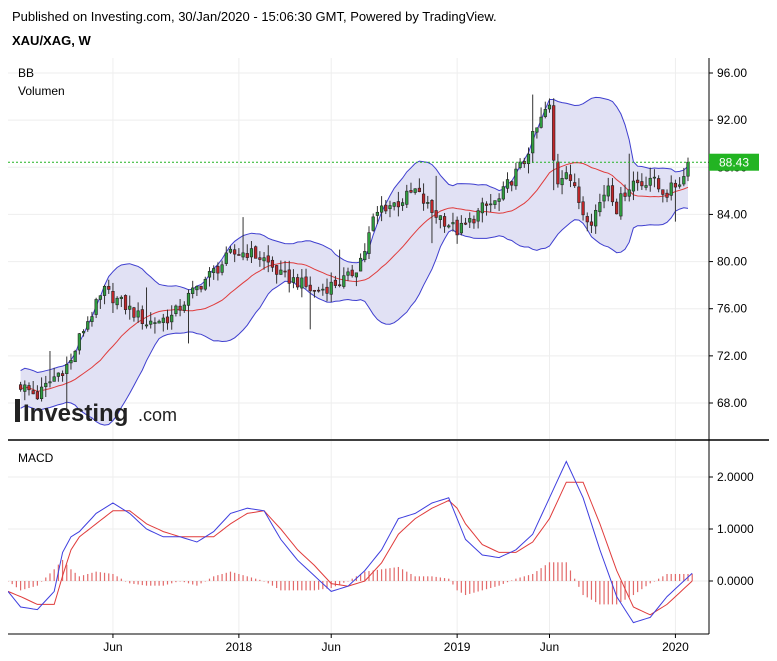  What do you see at coordinates (732, 214) in the screenshot?
I see `price-tick-label: 84.00` at bounding box center [732, 214].